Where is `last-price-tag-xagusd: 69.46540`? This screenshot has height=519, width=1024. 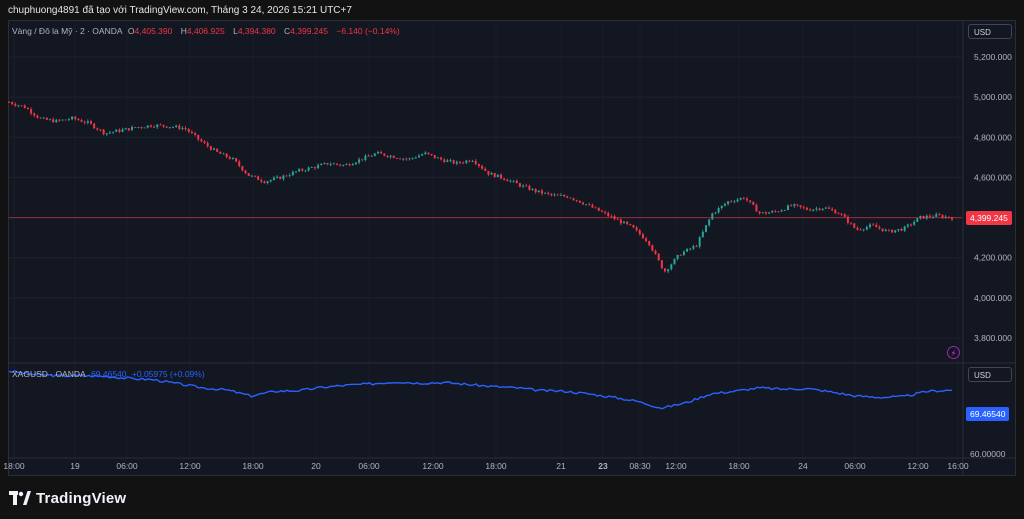
last-price-tag-xagusd: 69.46540 is located at coordinates (988, 414).